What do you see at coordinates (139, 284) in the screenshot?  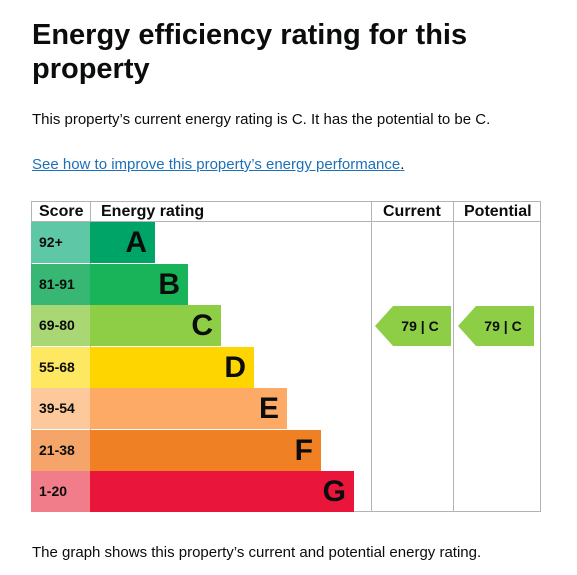 I see `rating-bar-b: B` at bounding box center [139, 284].